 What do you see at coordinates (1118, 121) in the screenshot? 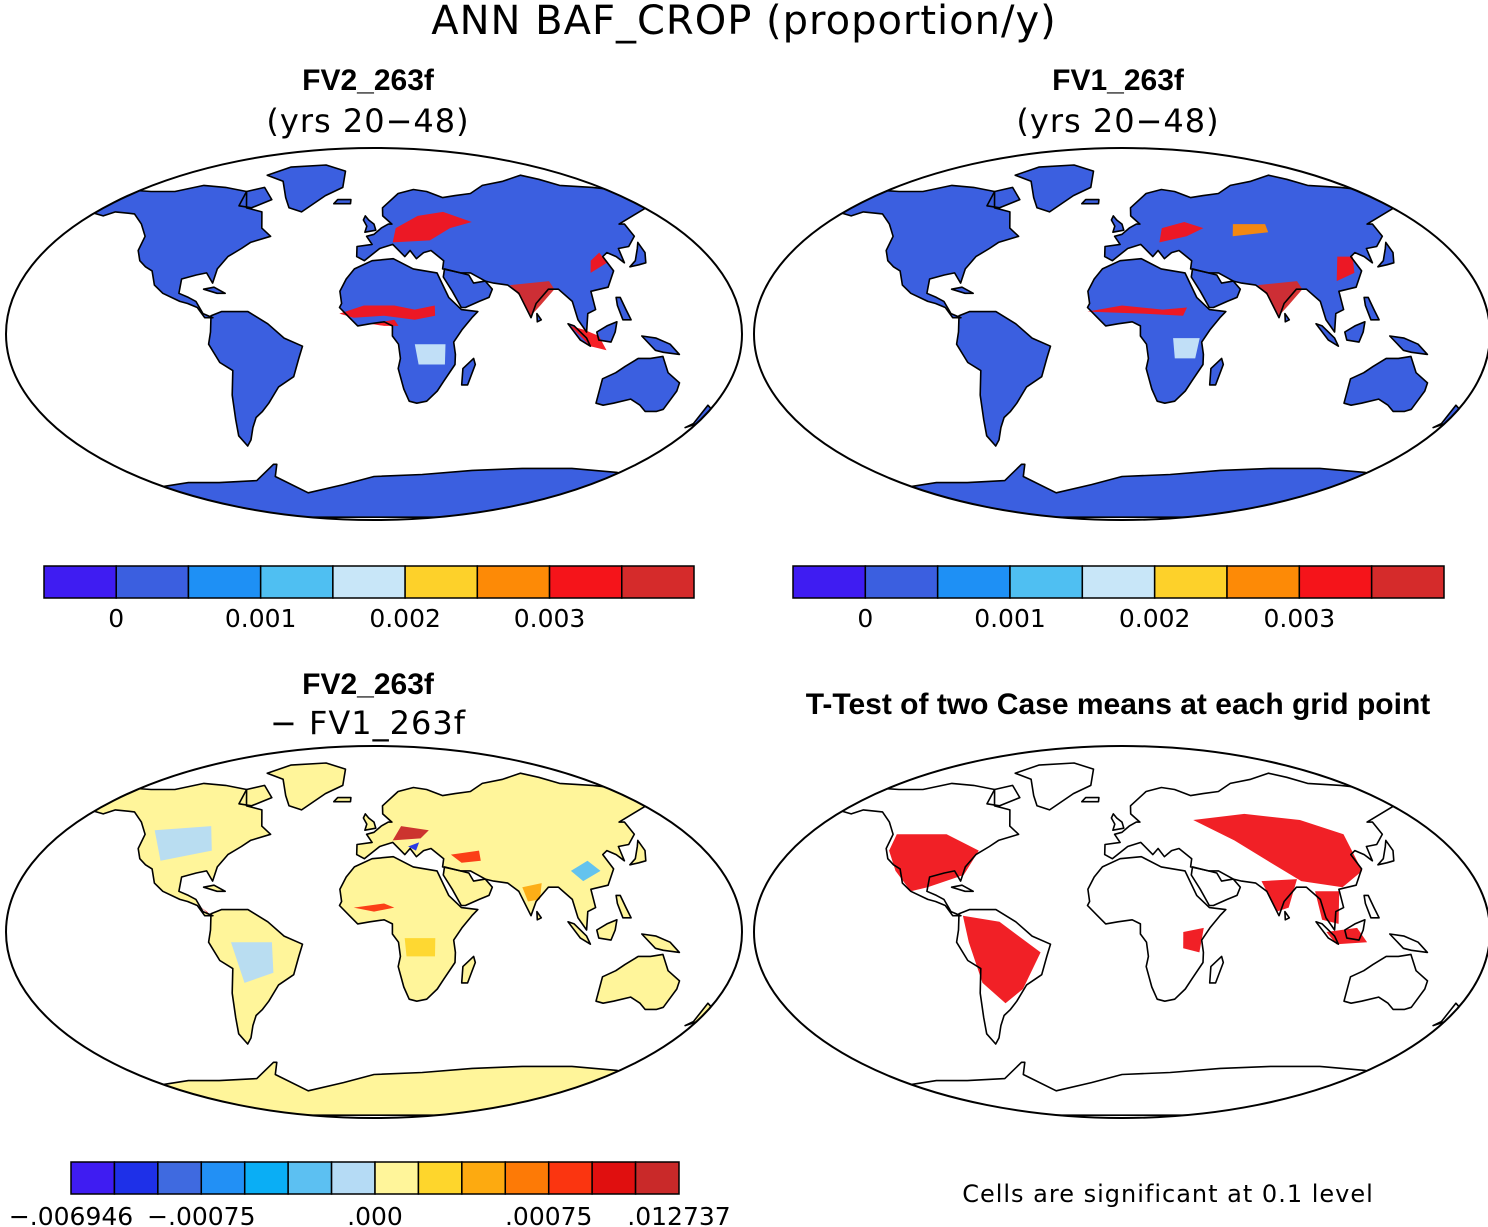
I see `panel-subtitle-fv1: (yrs 20−48)` at bounding box center [1118, 121].